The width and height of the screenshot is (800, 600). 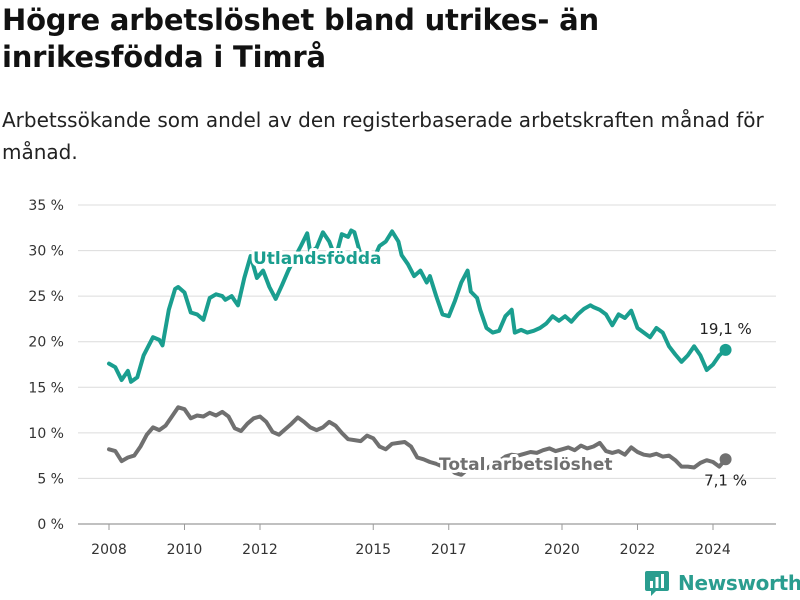 I want to click on series-name-label: Total arbetslöshet, so click(x=526, y=465).